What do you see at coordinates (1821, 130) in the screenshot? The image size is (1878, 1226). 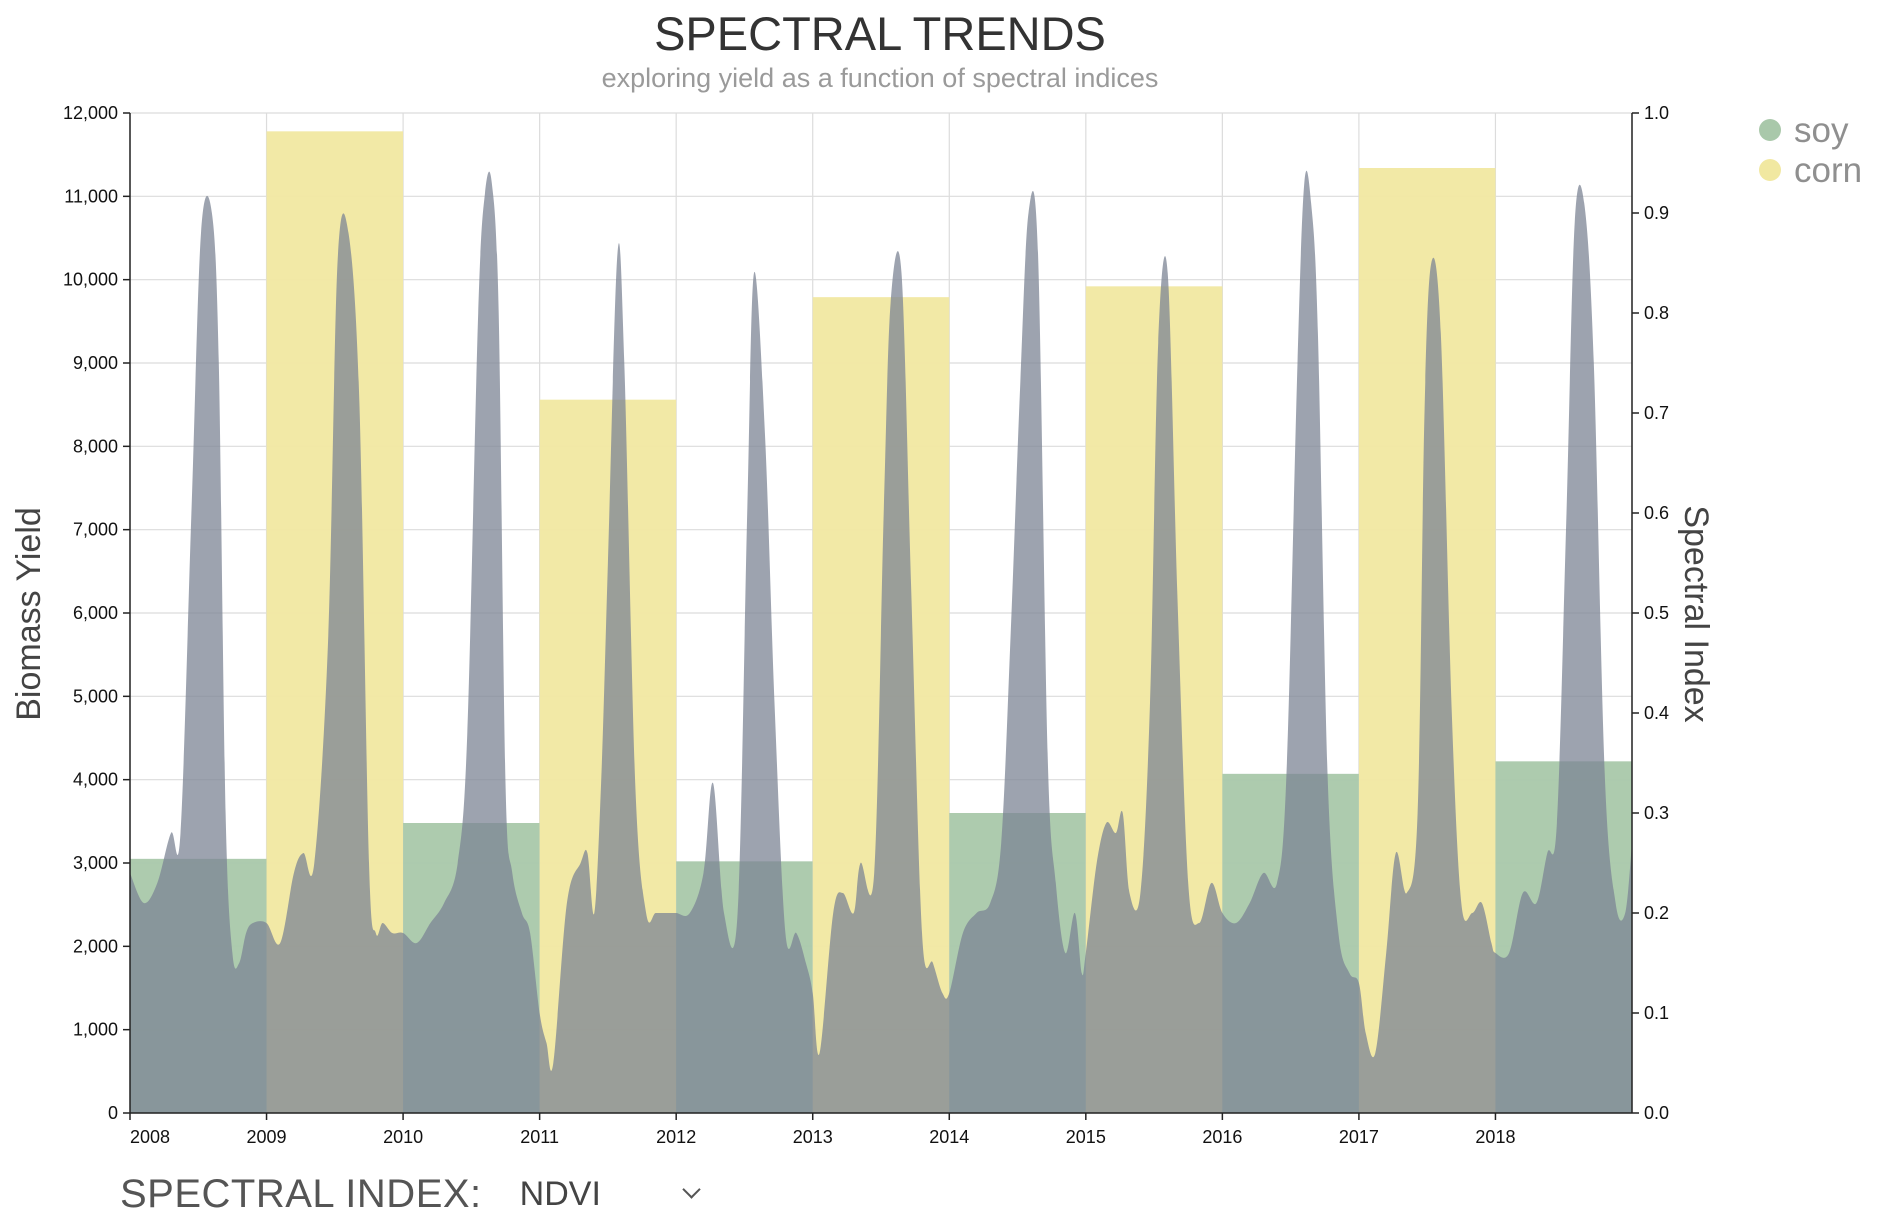 I see `legend-label-soy: soy` at bounding box center [1821, 130].